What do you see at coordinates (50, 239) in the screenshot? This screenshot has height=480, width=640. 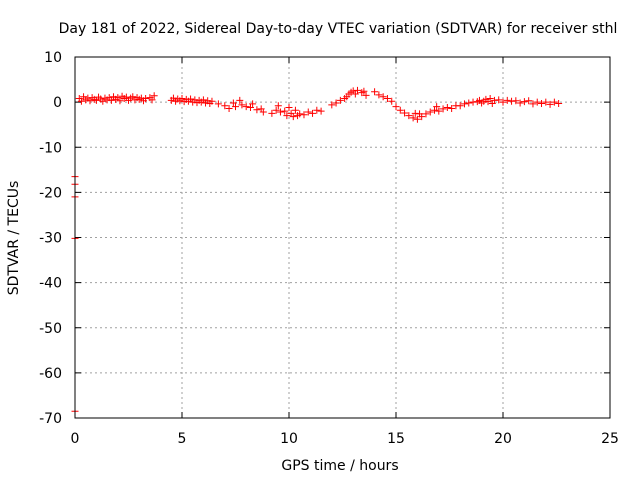 I see `y-tick-label: -30` at bounding box center [50, 239].